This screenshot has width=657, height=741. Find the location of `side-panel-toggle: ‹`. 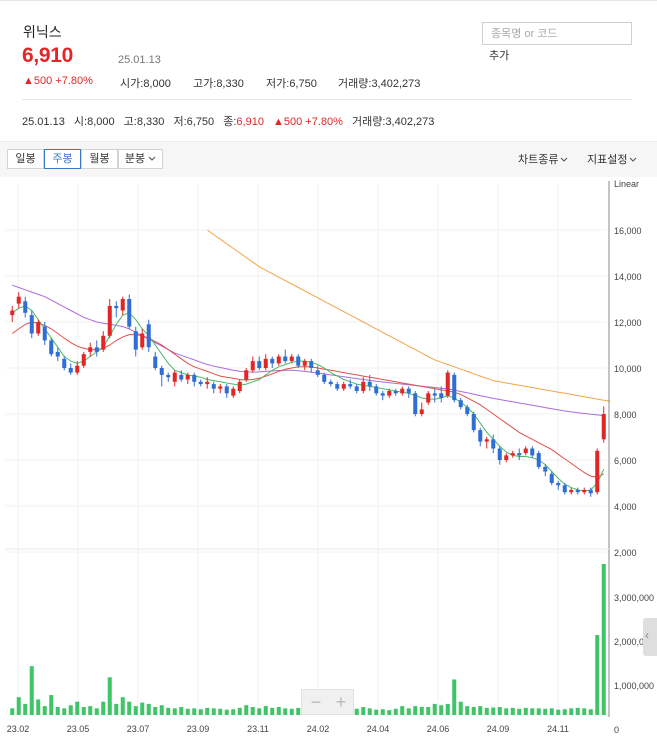

side-panel-toggle: ‹ is located at coordinates (650, 637).